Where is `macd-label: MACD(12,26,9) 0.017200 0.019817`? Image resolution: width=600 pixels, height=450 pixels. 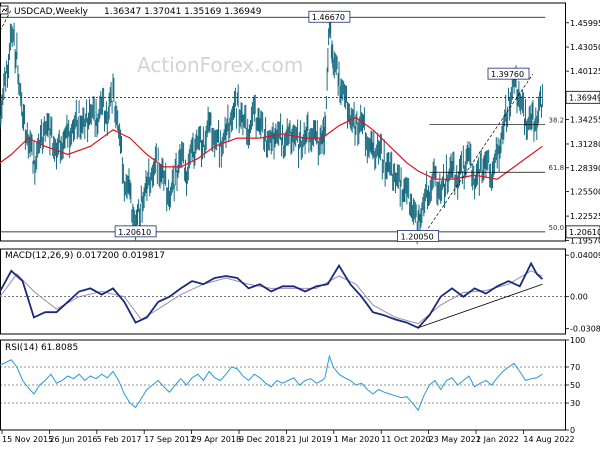
macd-label: MACD(12,26,9) 0.017200 0.019817 is located at coordinates (85, 256).